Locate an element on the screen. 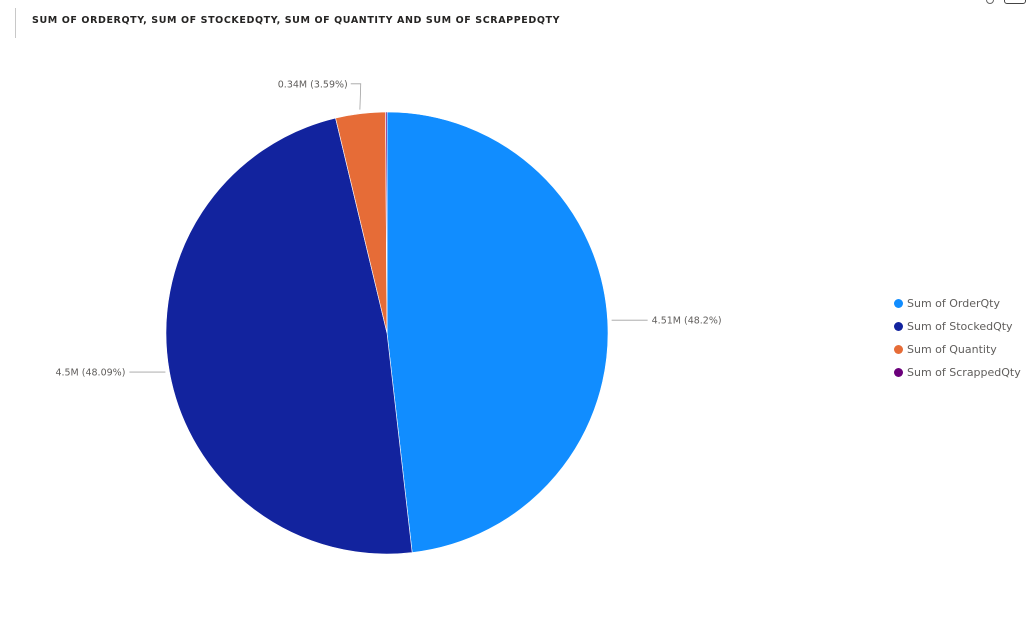 The image size is (1028, 623). focus-mode-icon is located at coordinates (1015, 2).